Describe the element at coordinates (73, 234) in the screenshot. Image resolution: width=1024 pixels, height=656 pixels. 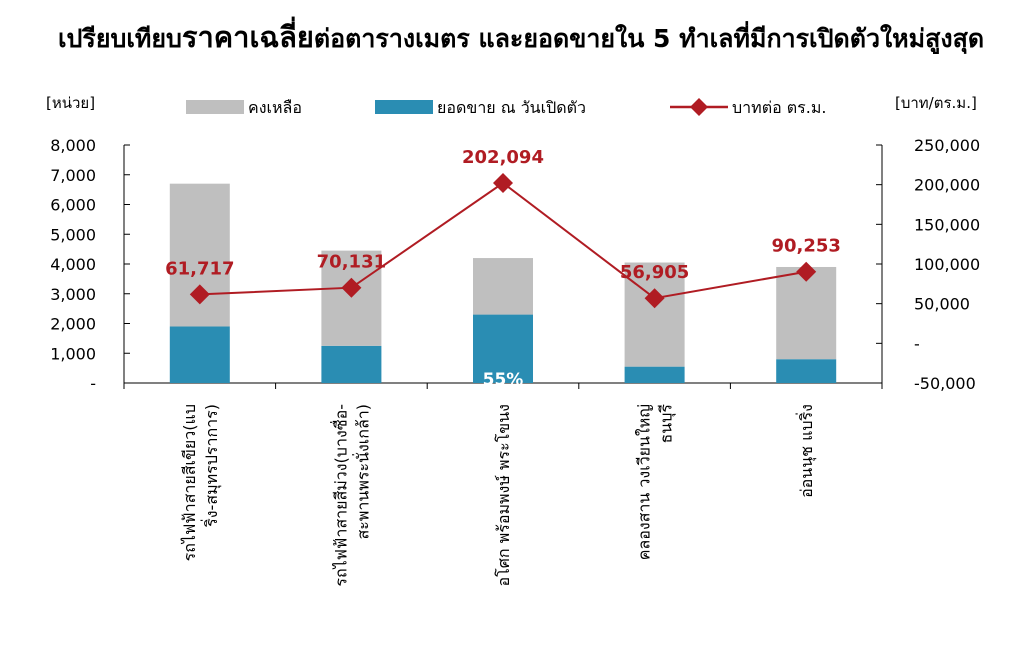
I see `left-tick-label: 5,000` at that location.